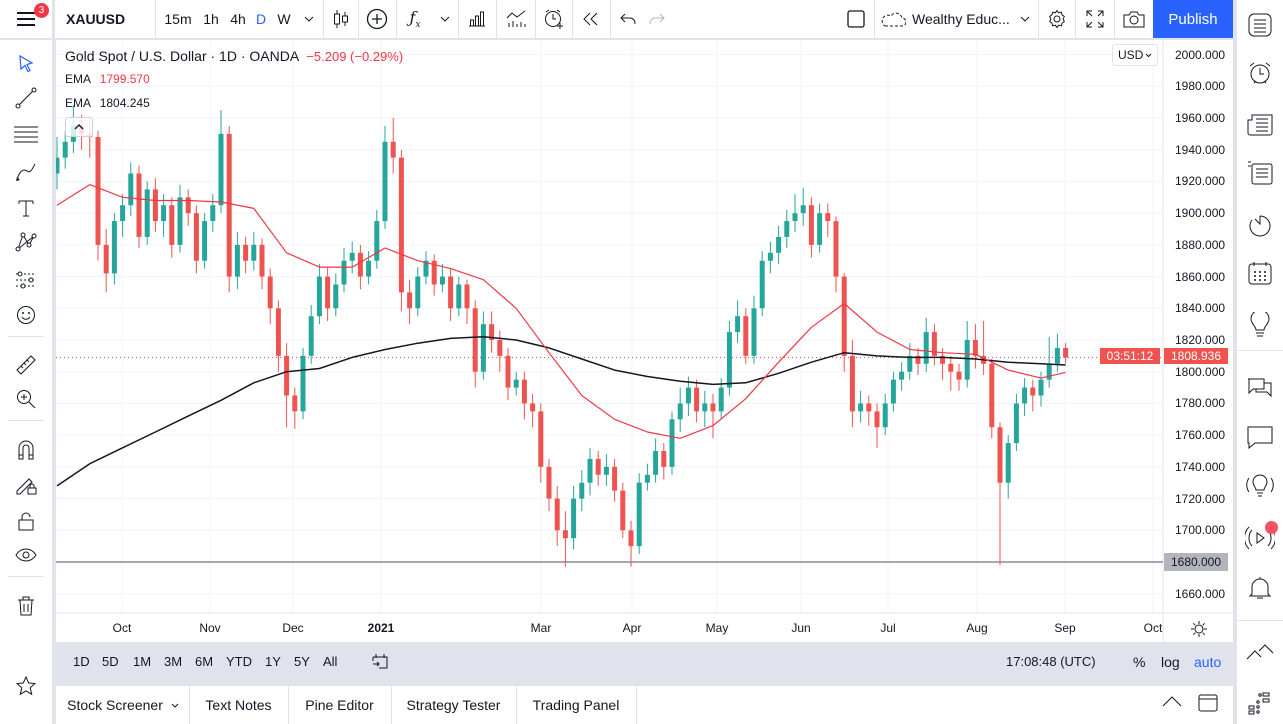  What do you see at coordinates (238, 19) in the screenshot?
I see `interval-4h: 4h` at bounding box center [238, 19].